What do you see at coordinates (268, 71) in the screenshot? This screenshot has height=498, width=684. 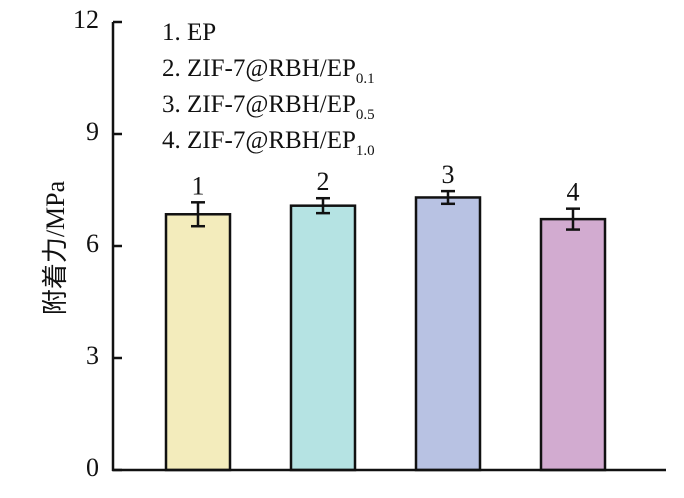 I see `legend-entry-2: 2. ZIF-7@RBH/EP0.1` at bounding box center [268, 71].